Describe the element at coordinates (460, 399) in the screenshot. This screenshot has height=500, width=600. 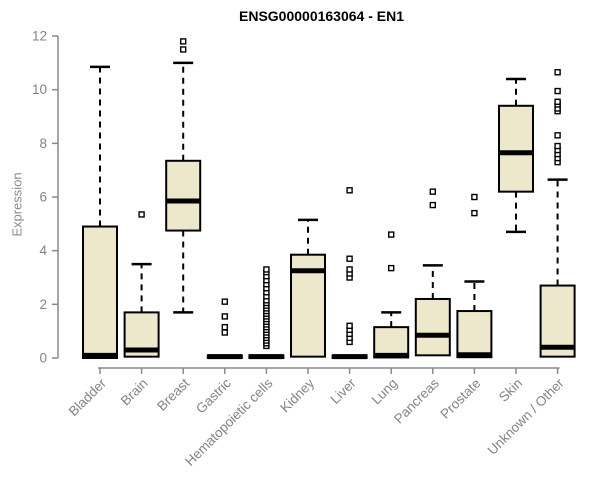
I see `x-tick-label: Prostate` at that location.